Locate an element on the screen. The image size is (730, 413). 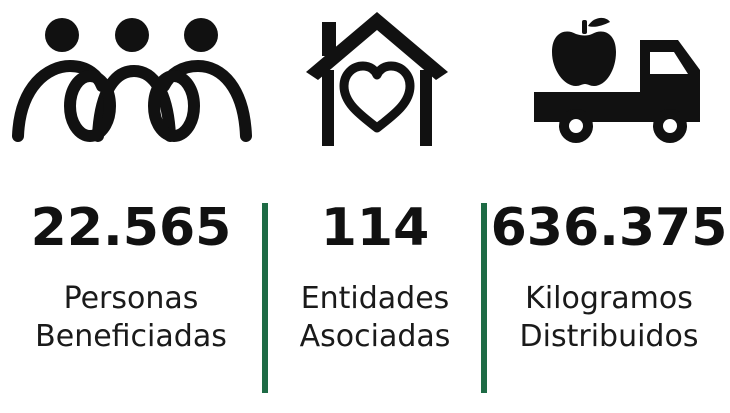
stat-label-line: Kilogramos is located at coordinates (609, 298).